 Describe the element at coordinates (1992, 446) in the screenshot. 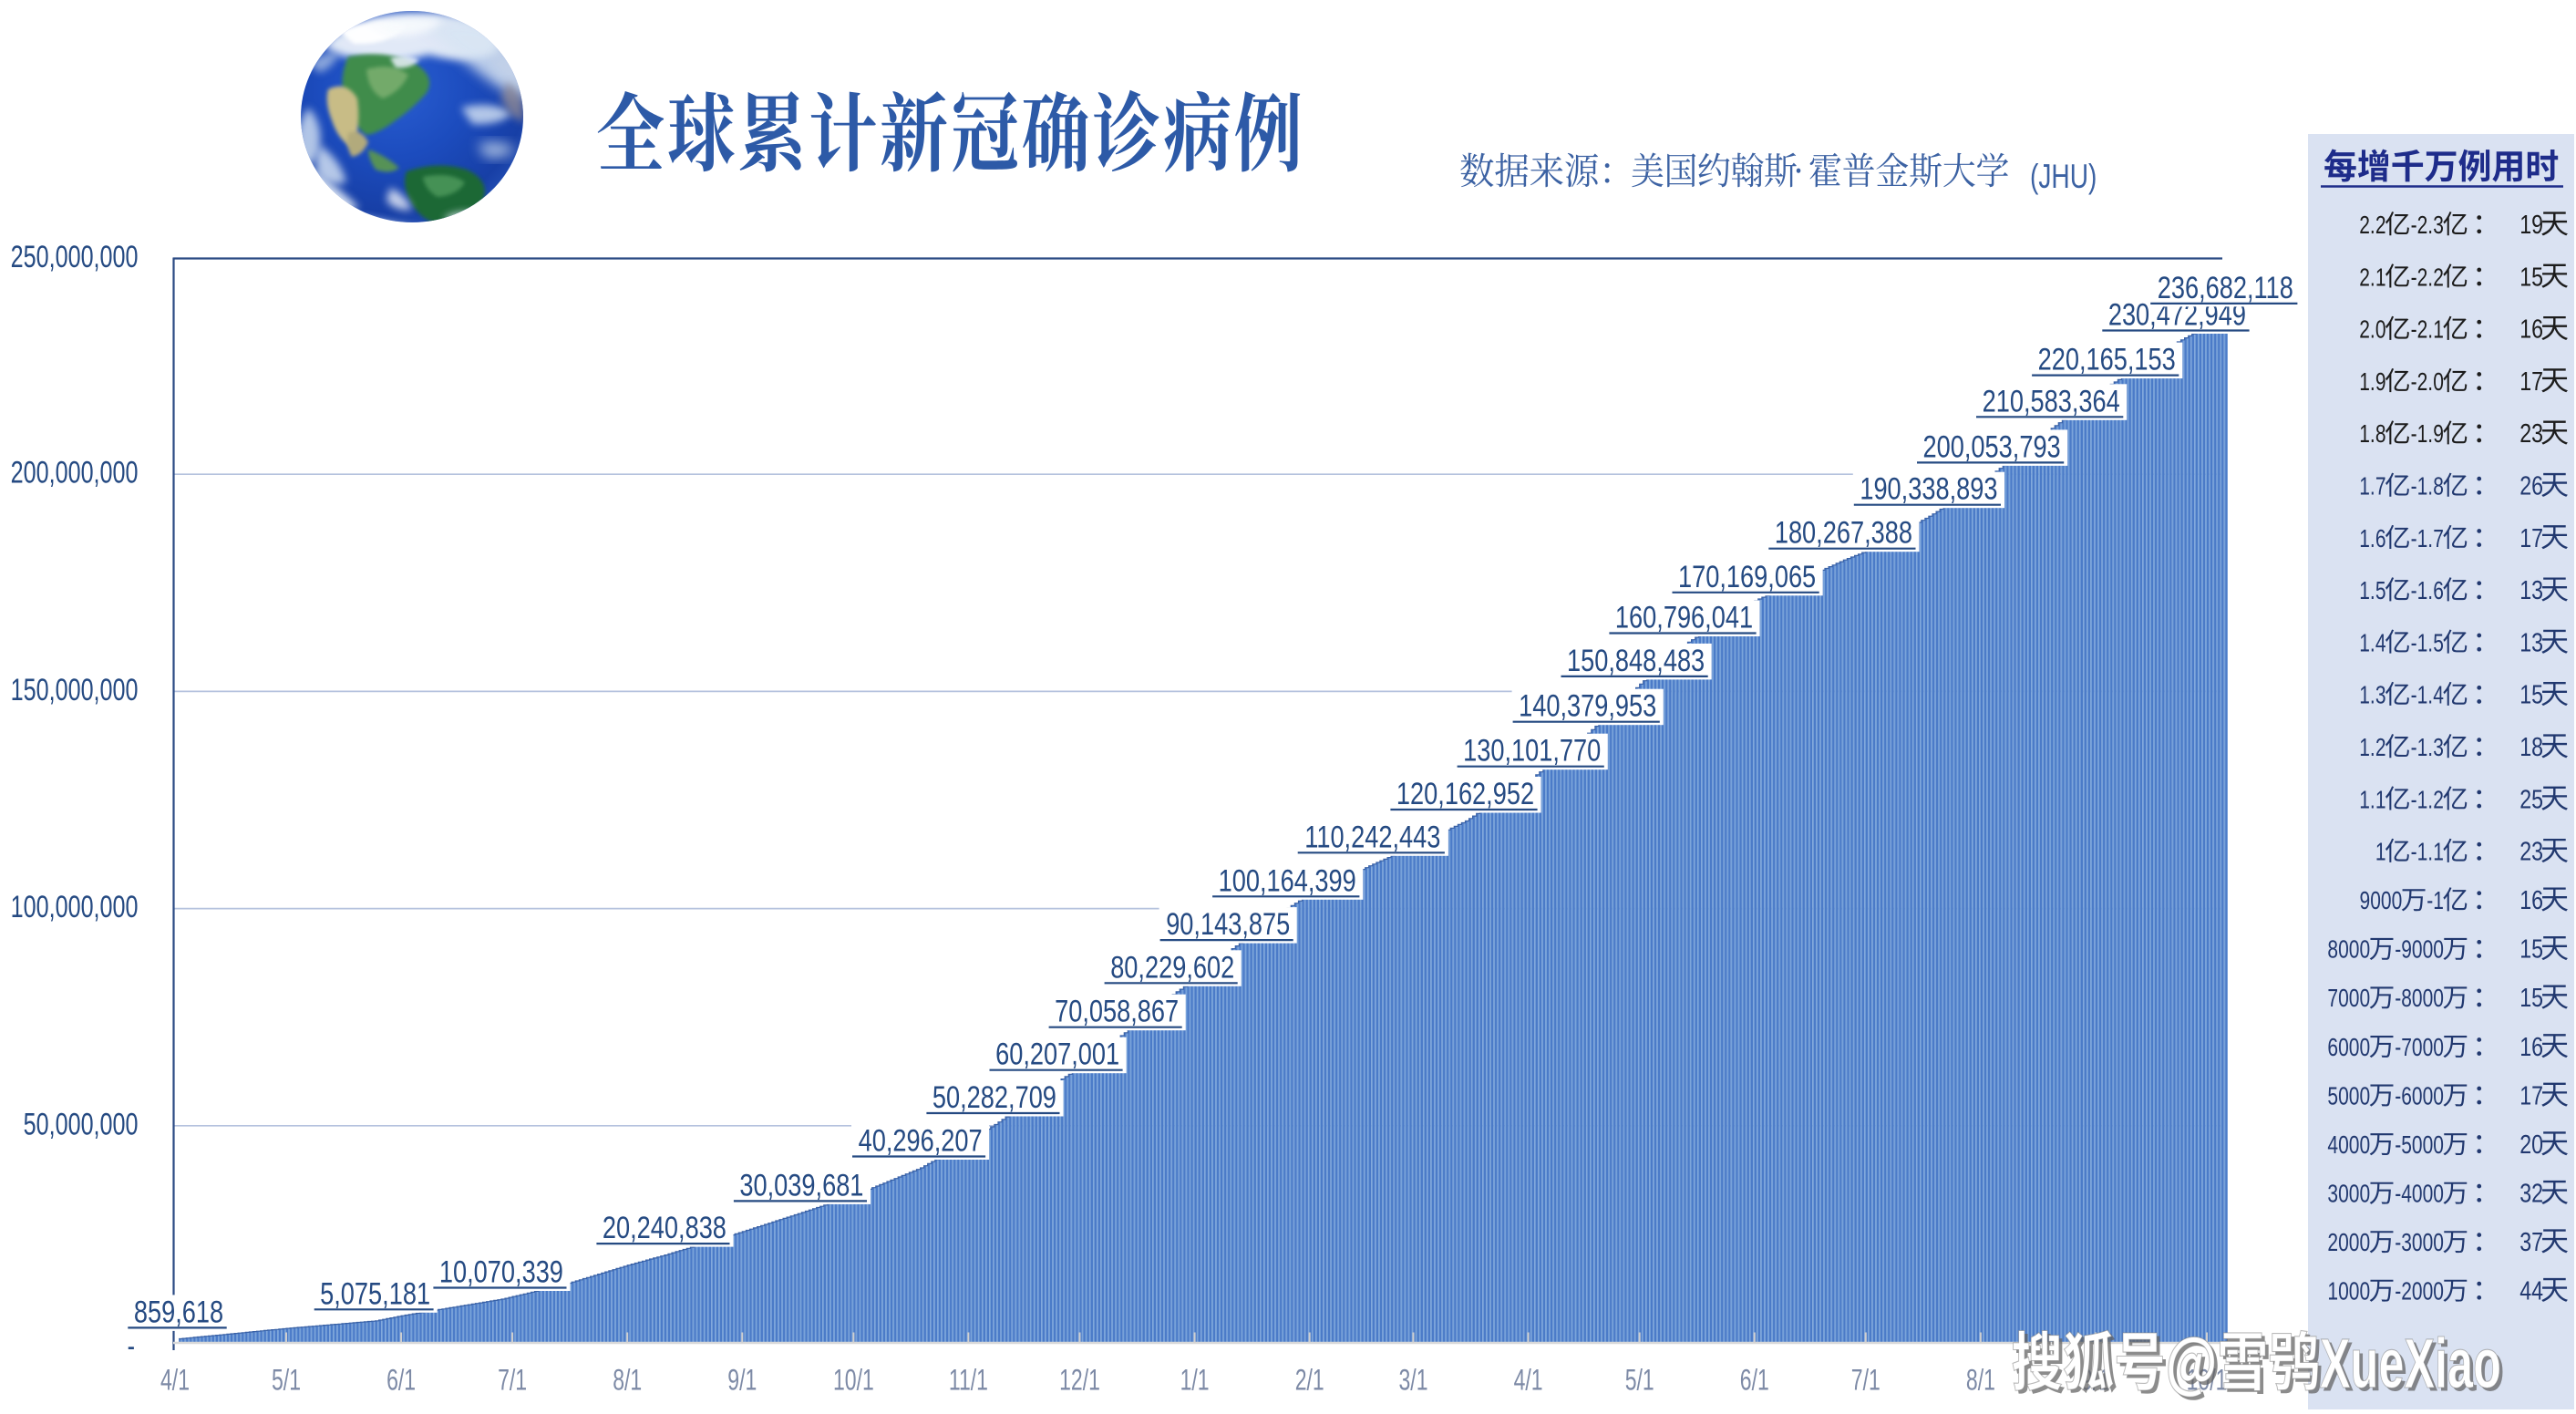

I see `svg-text: 200,053,793` at that location.